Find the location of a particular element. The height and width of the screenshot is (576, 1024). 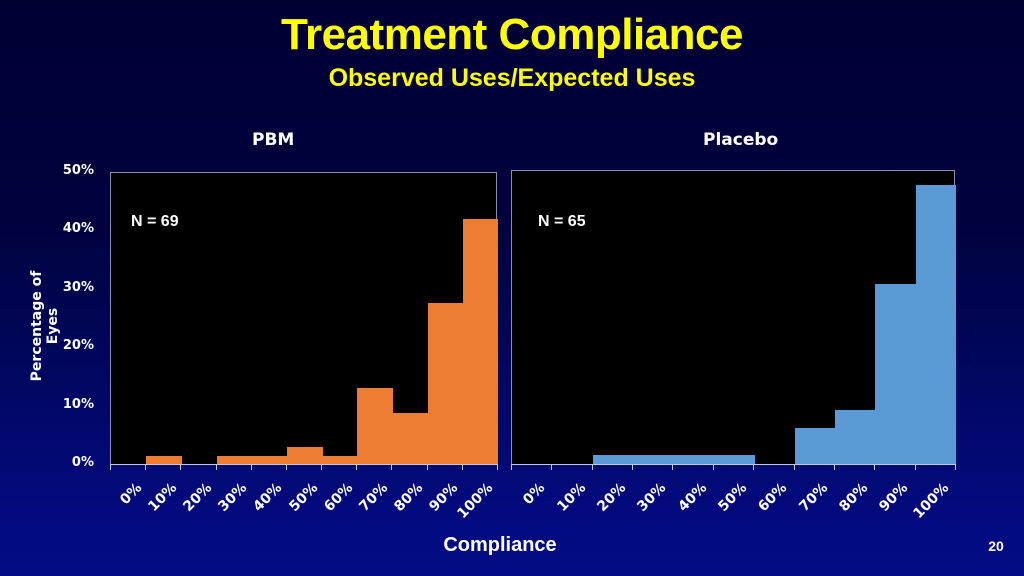

y-tick-label: 20% is located at coordinates (78, 346).